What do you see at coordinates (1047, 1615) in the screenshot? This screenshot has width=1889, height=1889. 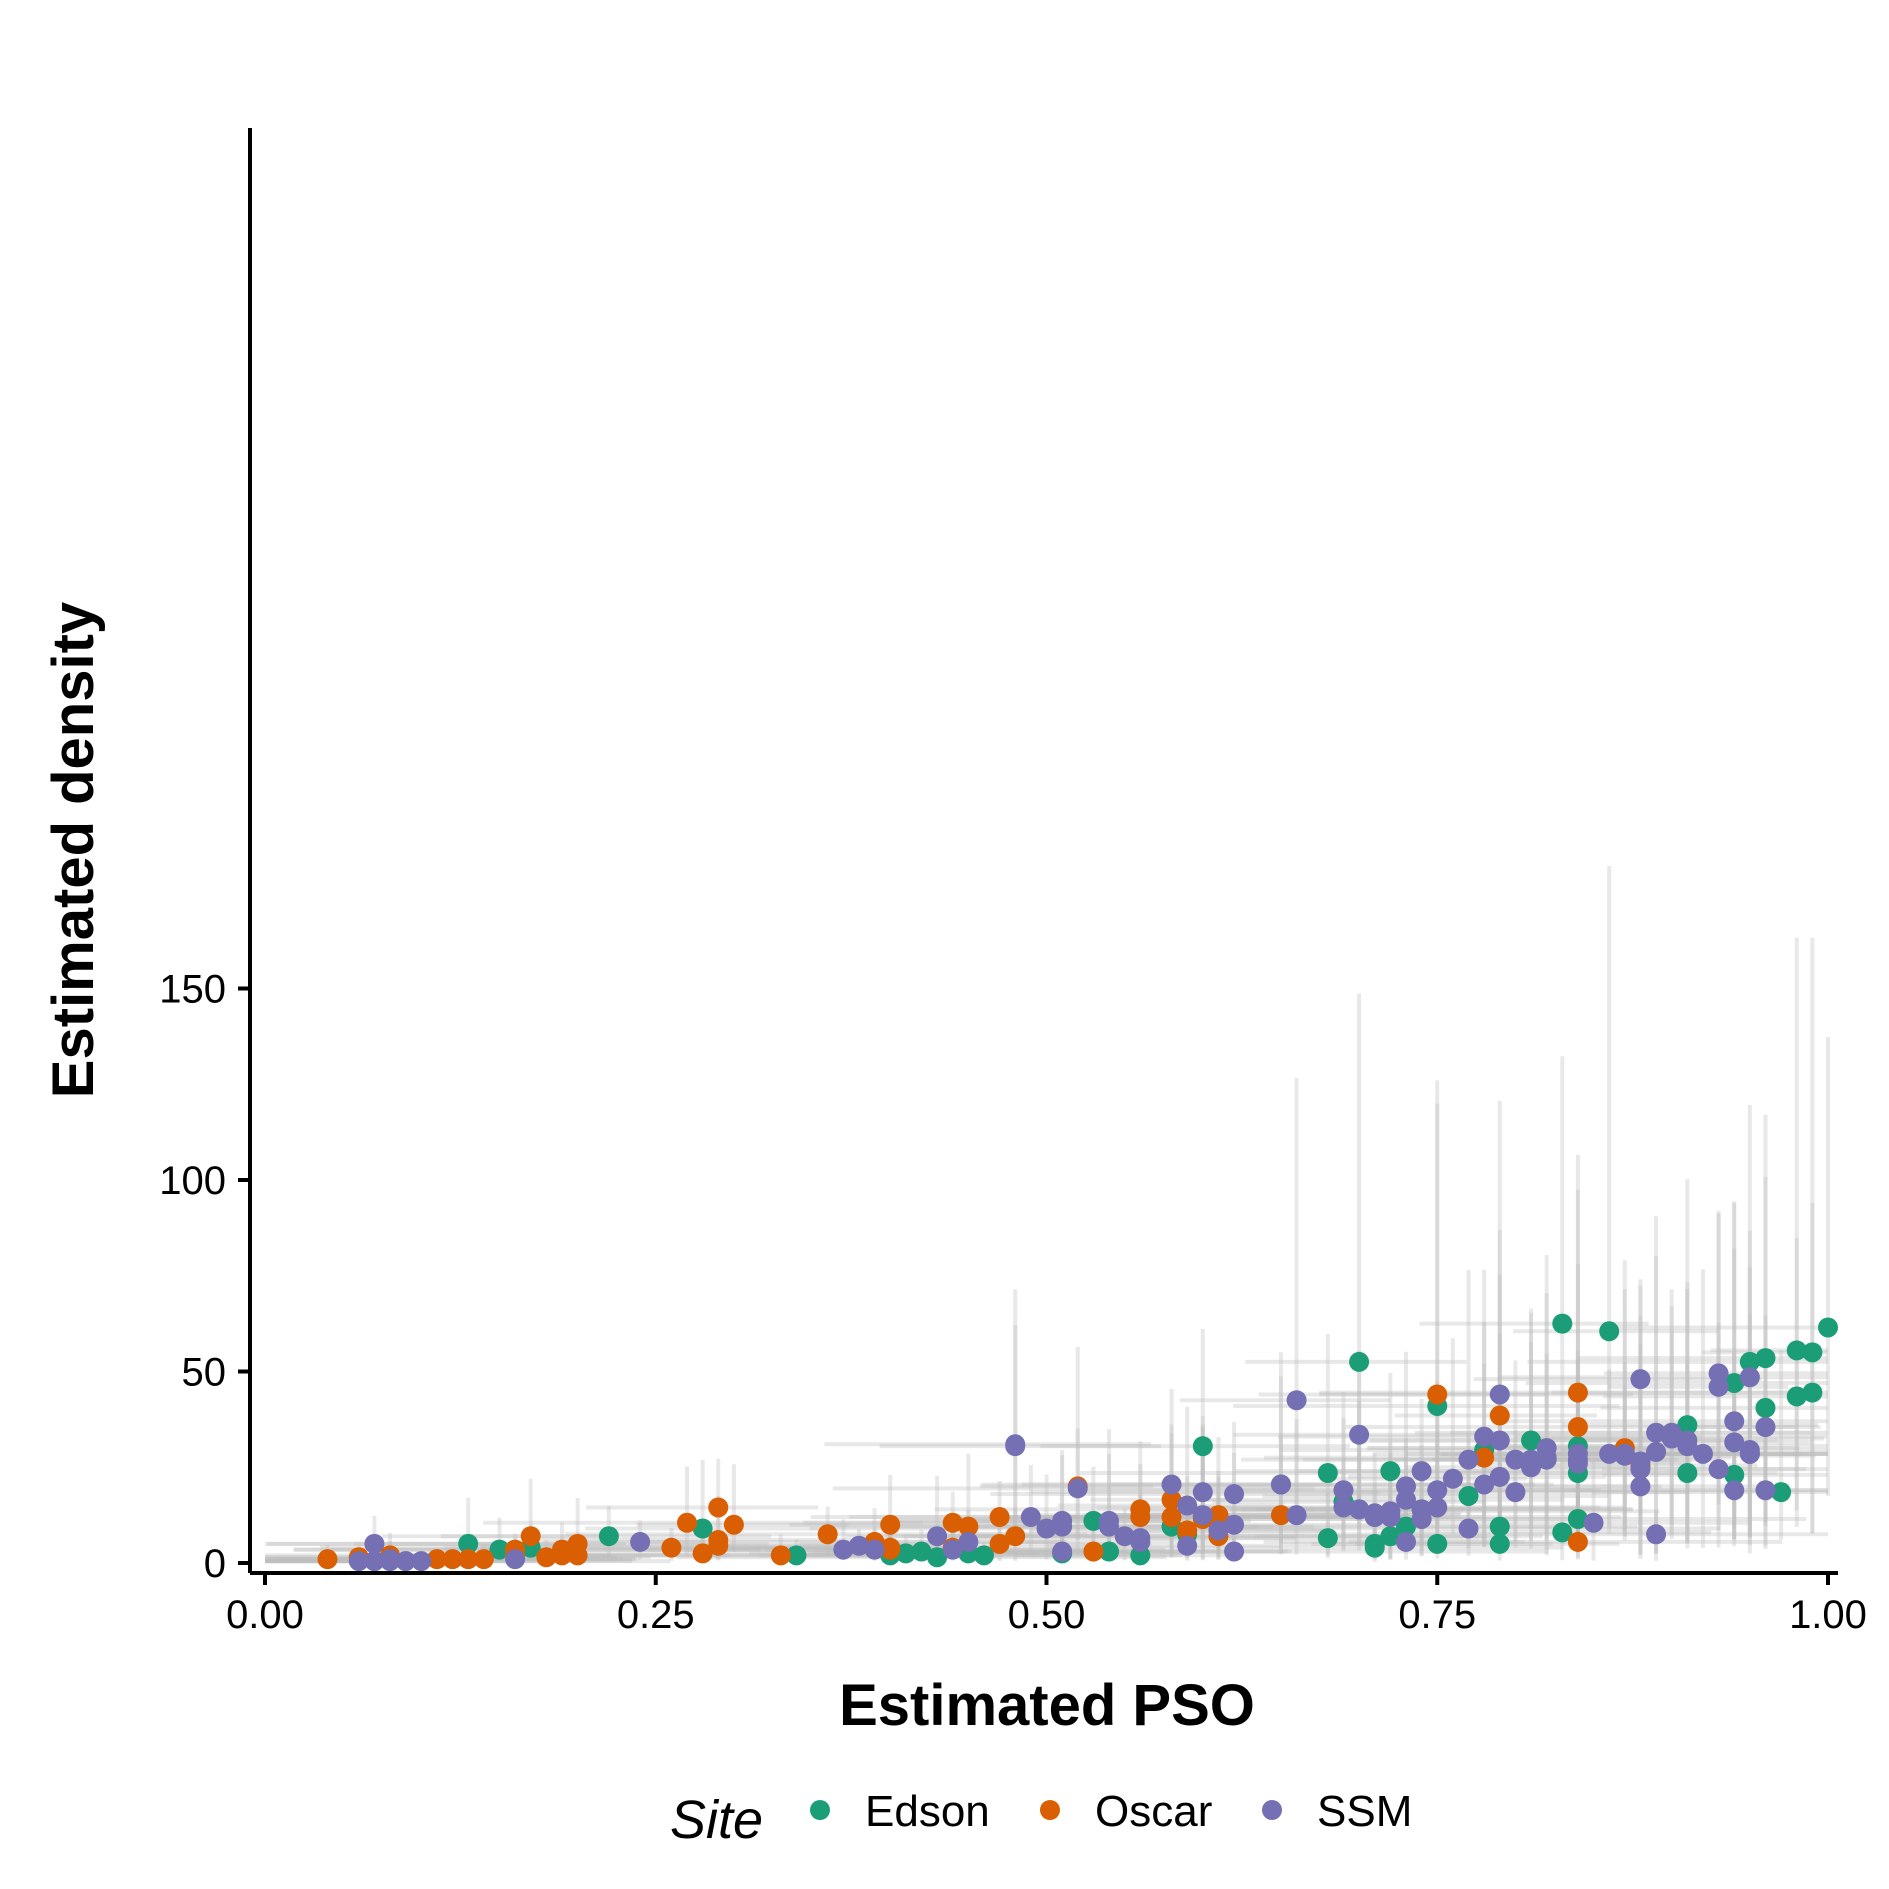 I see `x-tick-label: 0.50` at bounding box center [1047, 1615].